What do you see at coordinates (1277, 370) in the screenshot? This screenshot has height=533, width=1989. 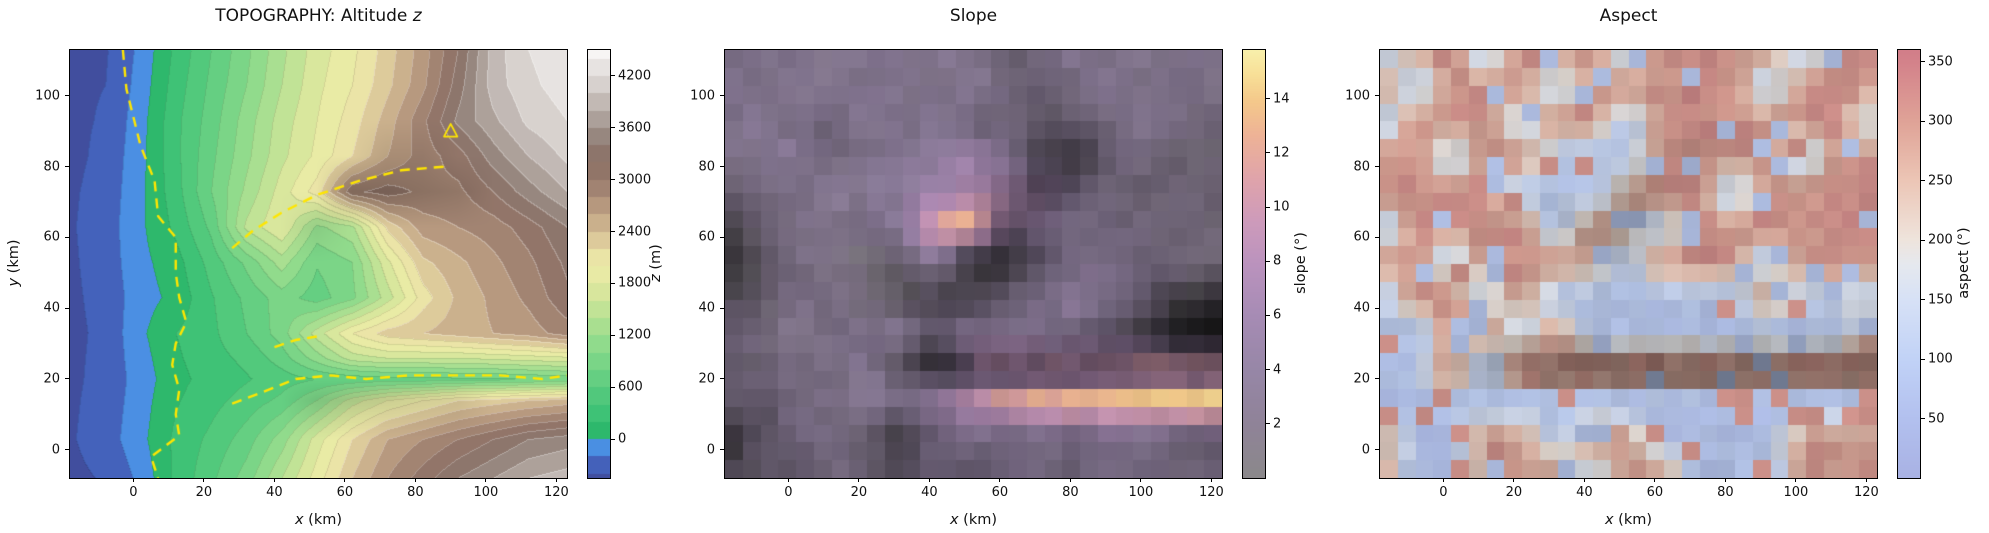 I see `tick-label: 4` at bounding box center [1277, 370].